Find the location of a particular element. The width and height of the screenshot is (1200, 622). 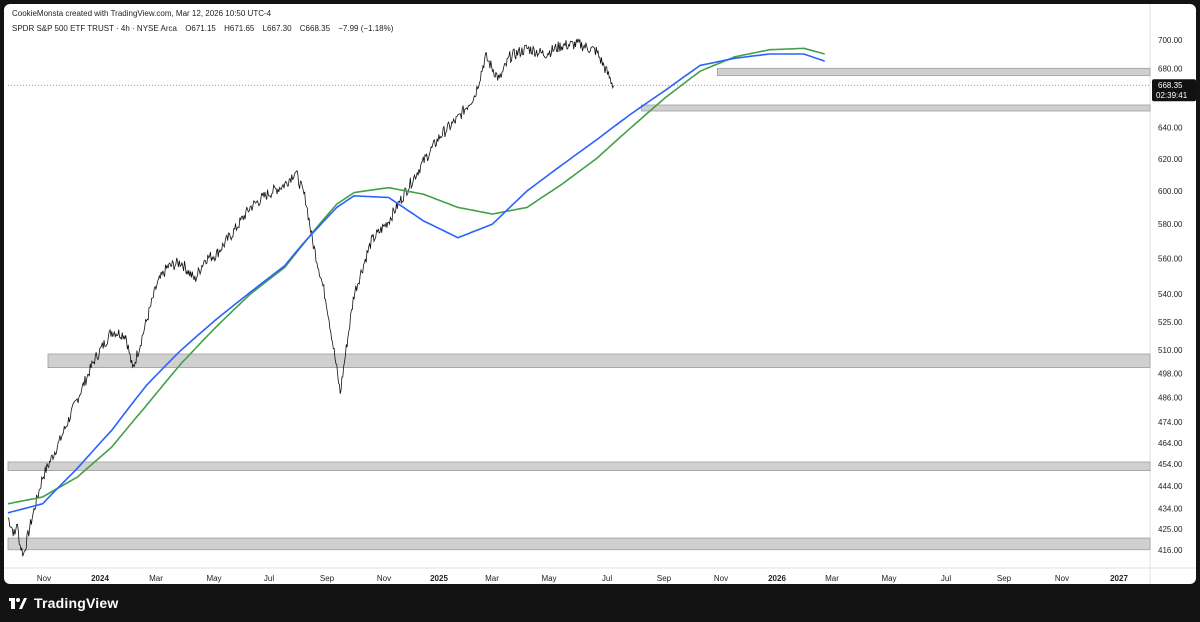

y-tick-label: 640.00 is located at coordinates (1170, 128).